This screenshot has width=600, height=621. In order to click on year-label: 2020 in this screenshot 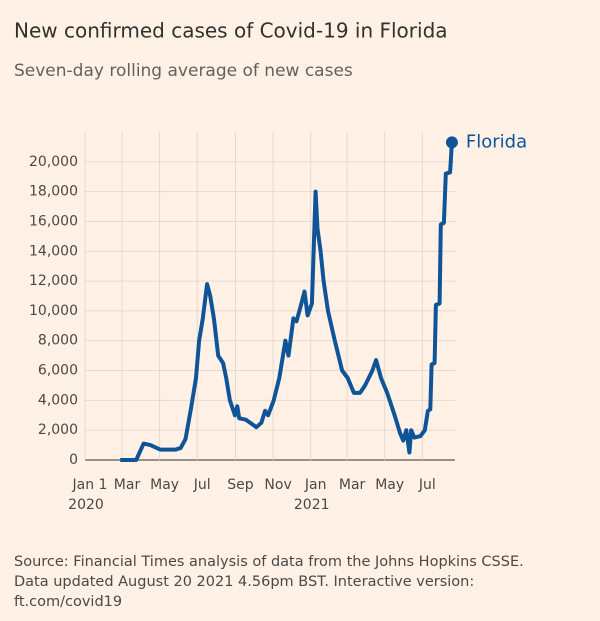, I will do `click(86, 505)`.